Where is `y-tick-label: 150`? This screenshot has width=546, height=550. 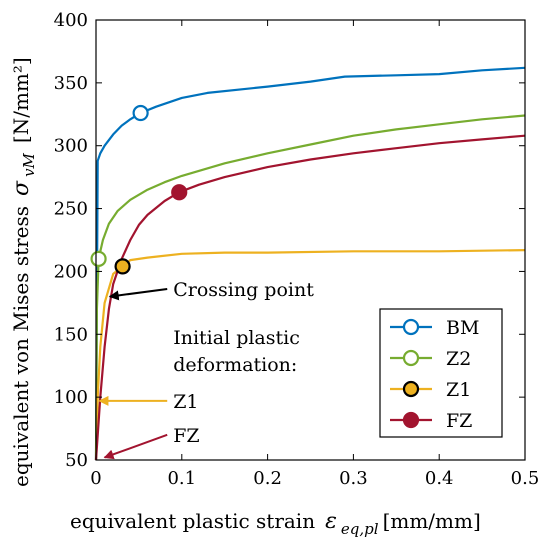 y-tick-label: 150 is located at coordinates (71, 334).